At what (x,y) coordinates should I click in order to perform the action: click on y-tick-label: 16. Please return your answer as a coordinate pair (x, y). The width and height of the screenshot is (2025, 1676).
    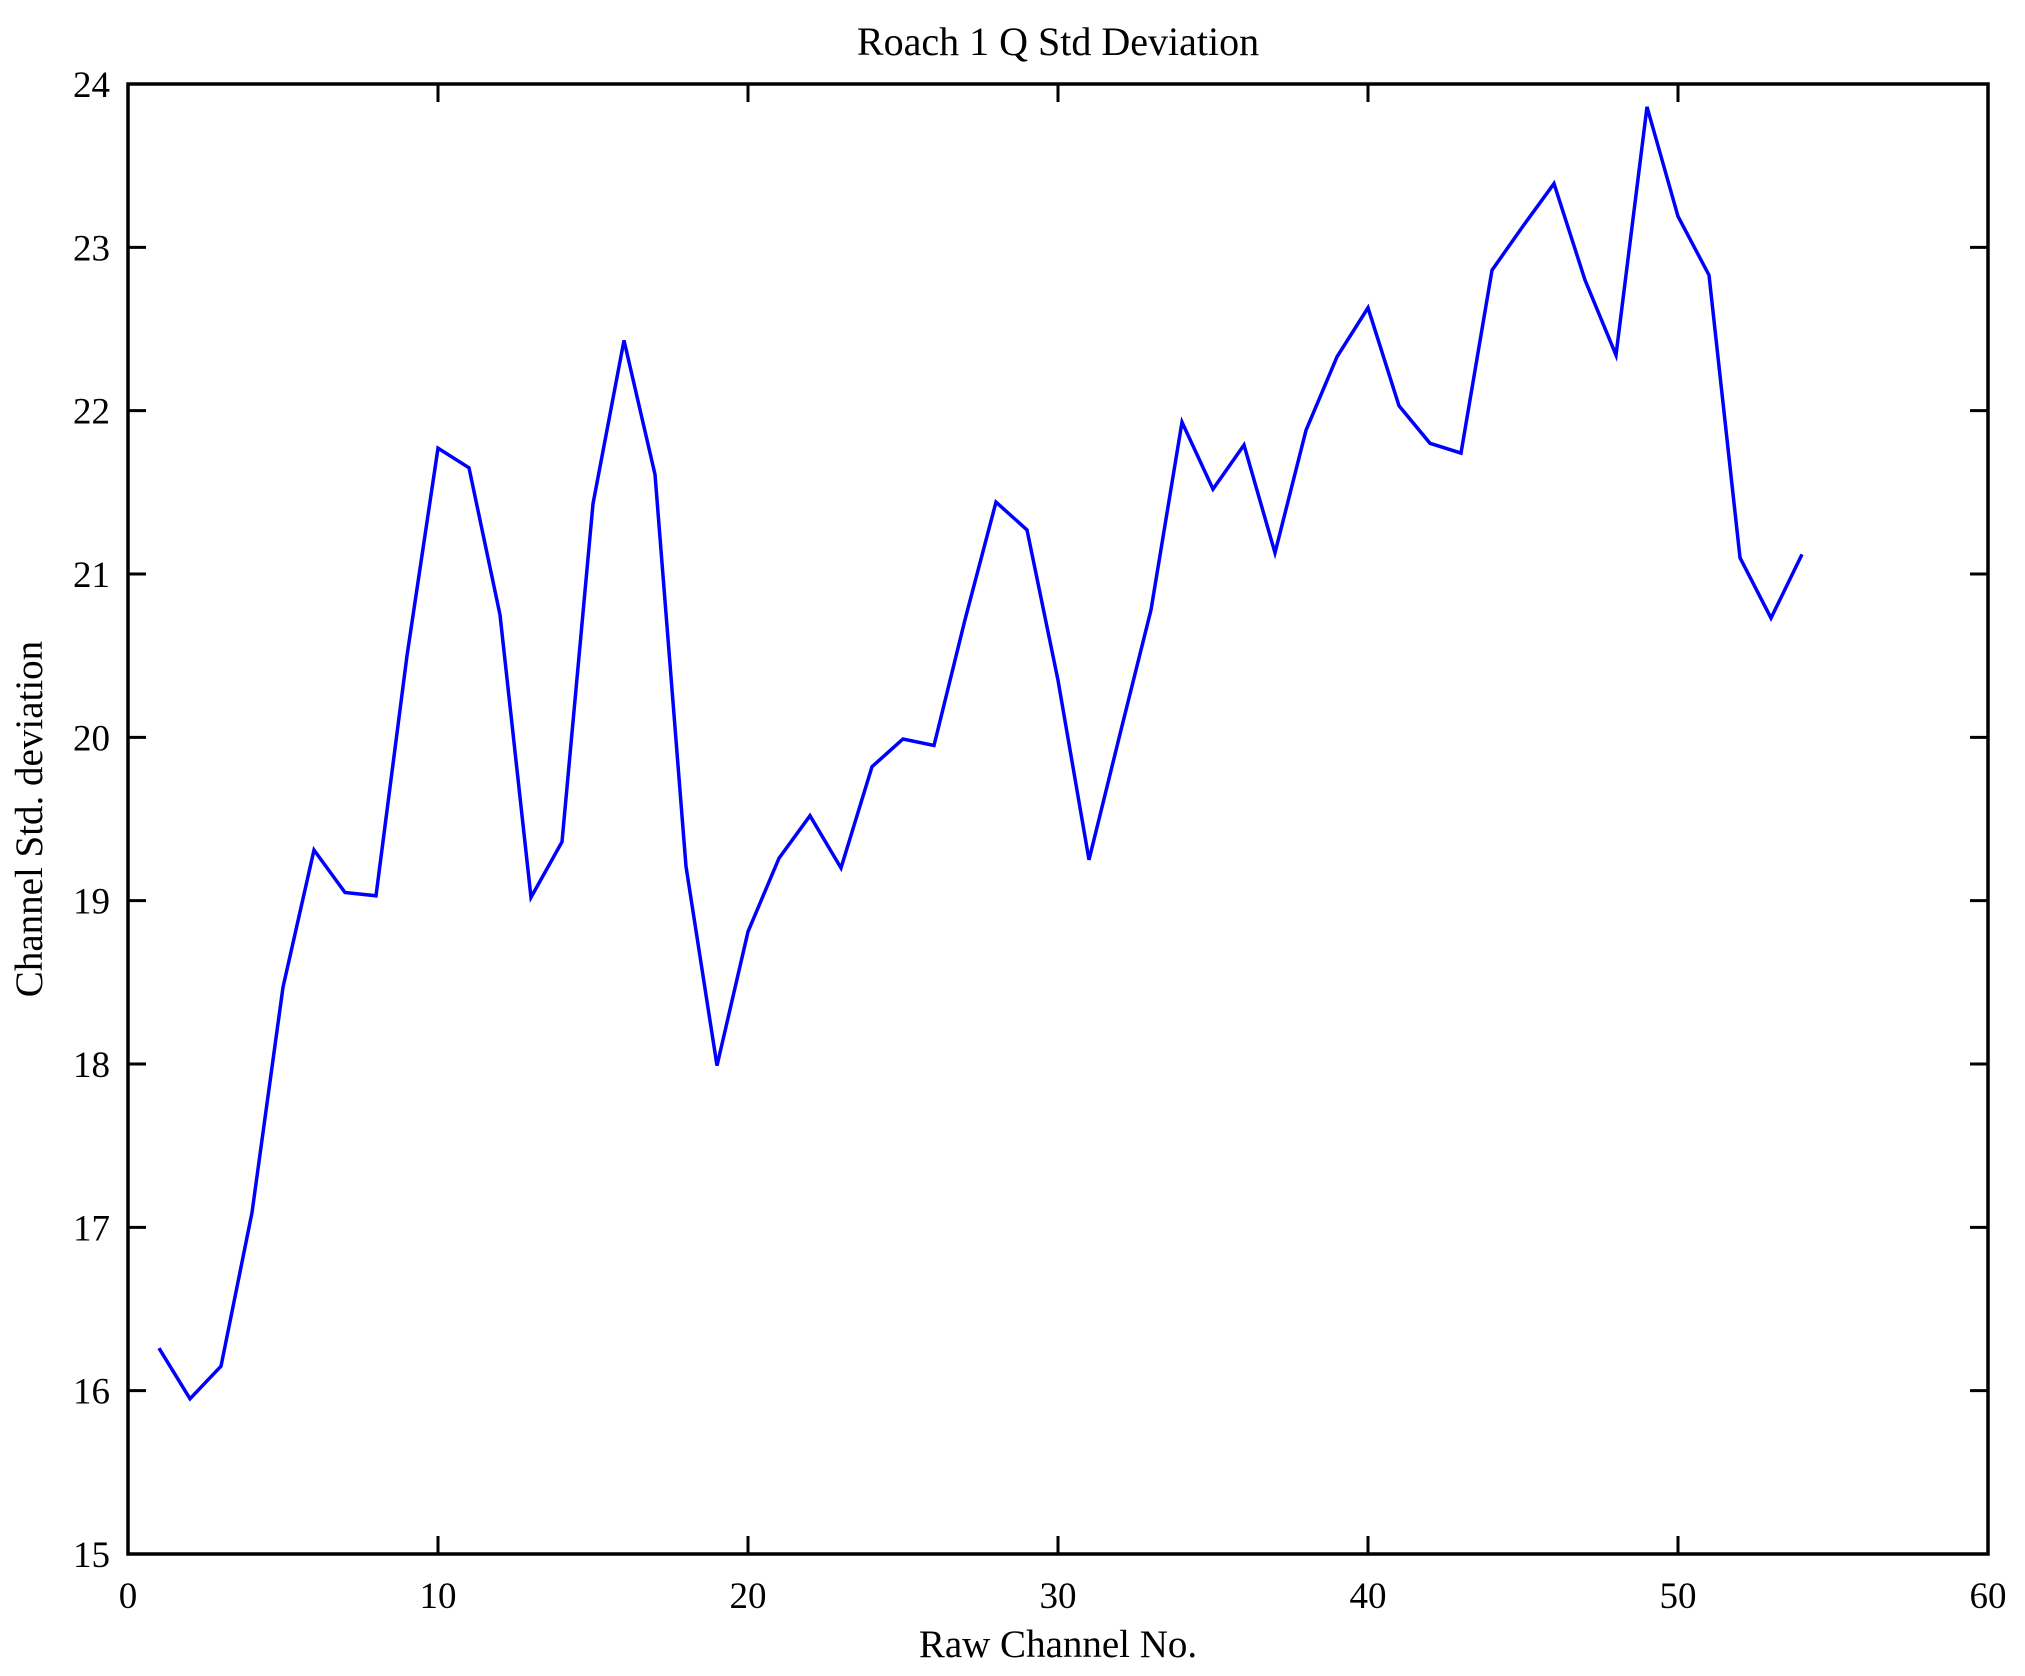
    Looking at the image, I should click on (91, 1392).